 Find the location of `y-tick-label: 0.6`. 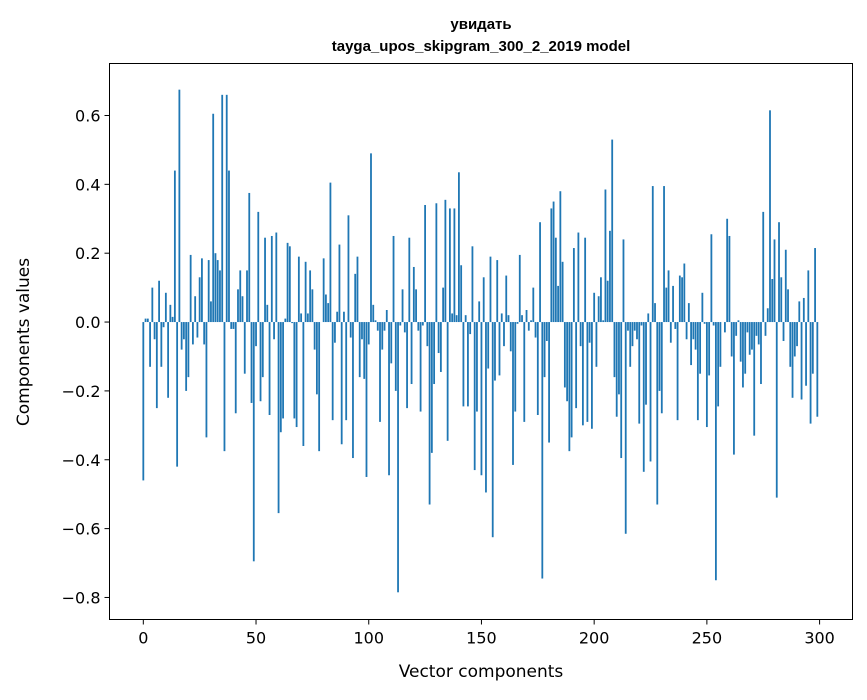

y-tick-label: 0.6 is located at coordinates (87, 115).